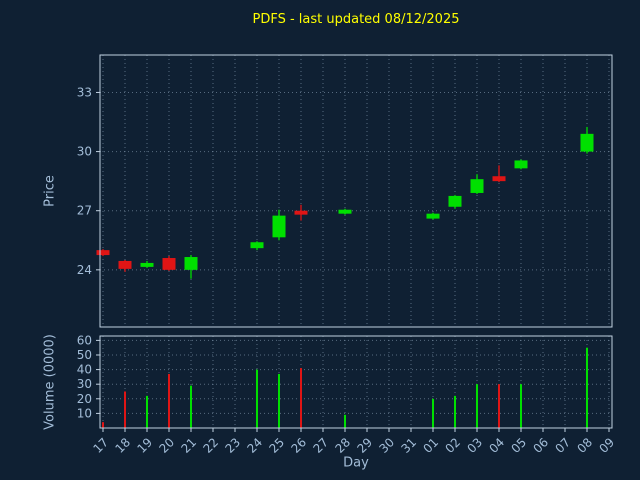  What do you see at coordinates (518, 445) in the screenshot?
I see `x-tick-label: 05` at bounding box center [518, 445].